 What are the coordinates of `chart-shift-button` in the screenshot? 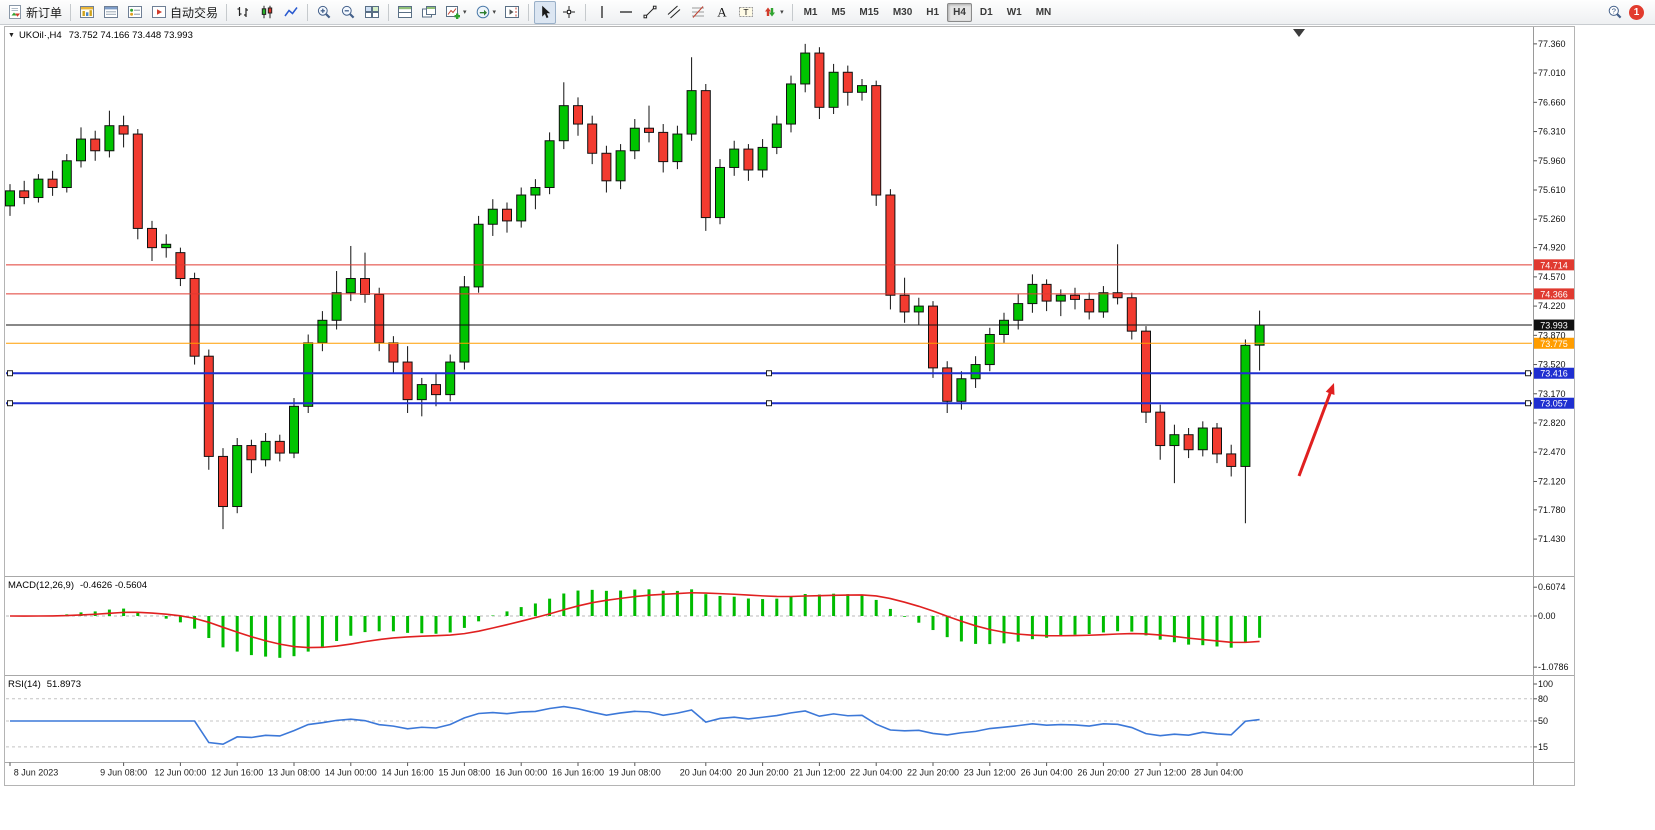 It's located at (512, 12).